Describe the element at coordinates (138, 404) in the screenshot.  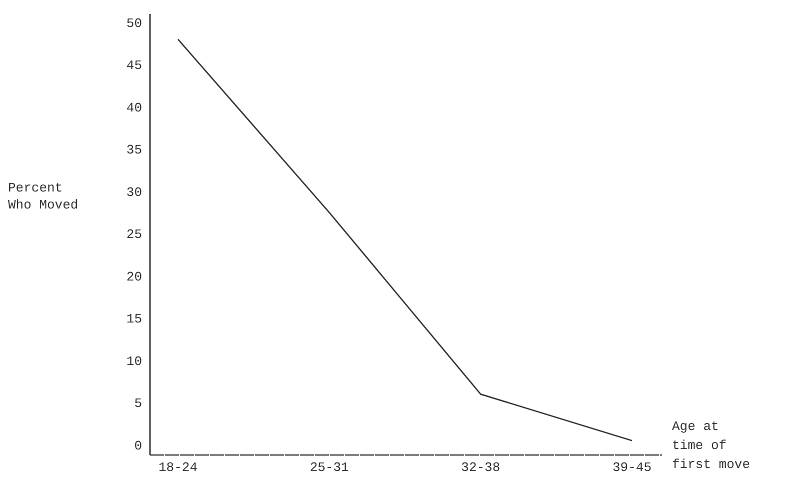
I see `y-tick-label: 5` at that location.